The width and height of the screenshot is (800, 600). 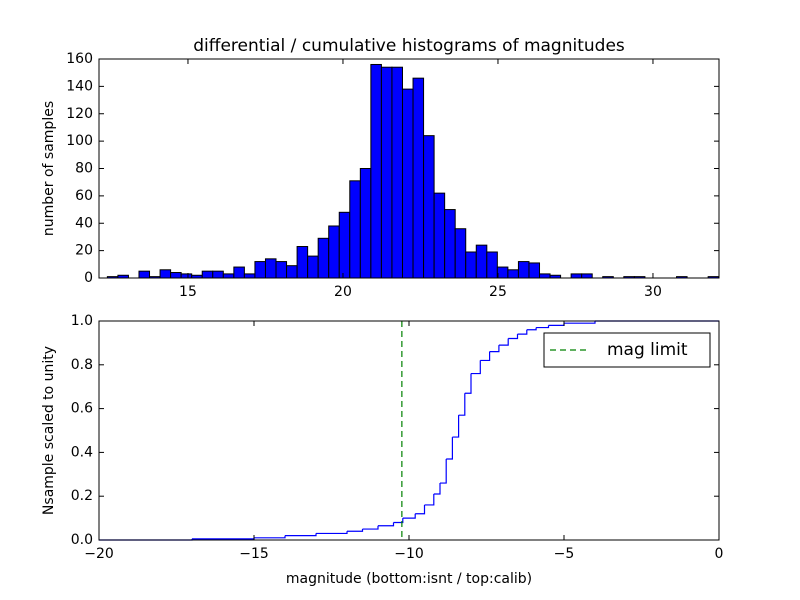 I want to click on y-tick-label: 0.8, so click(x=82, y=365).